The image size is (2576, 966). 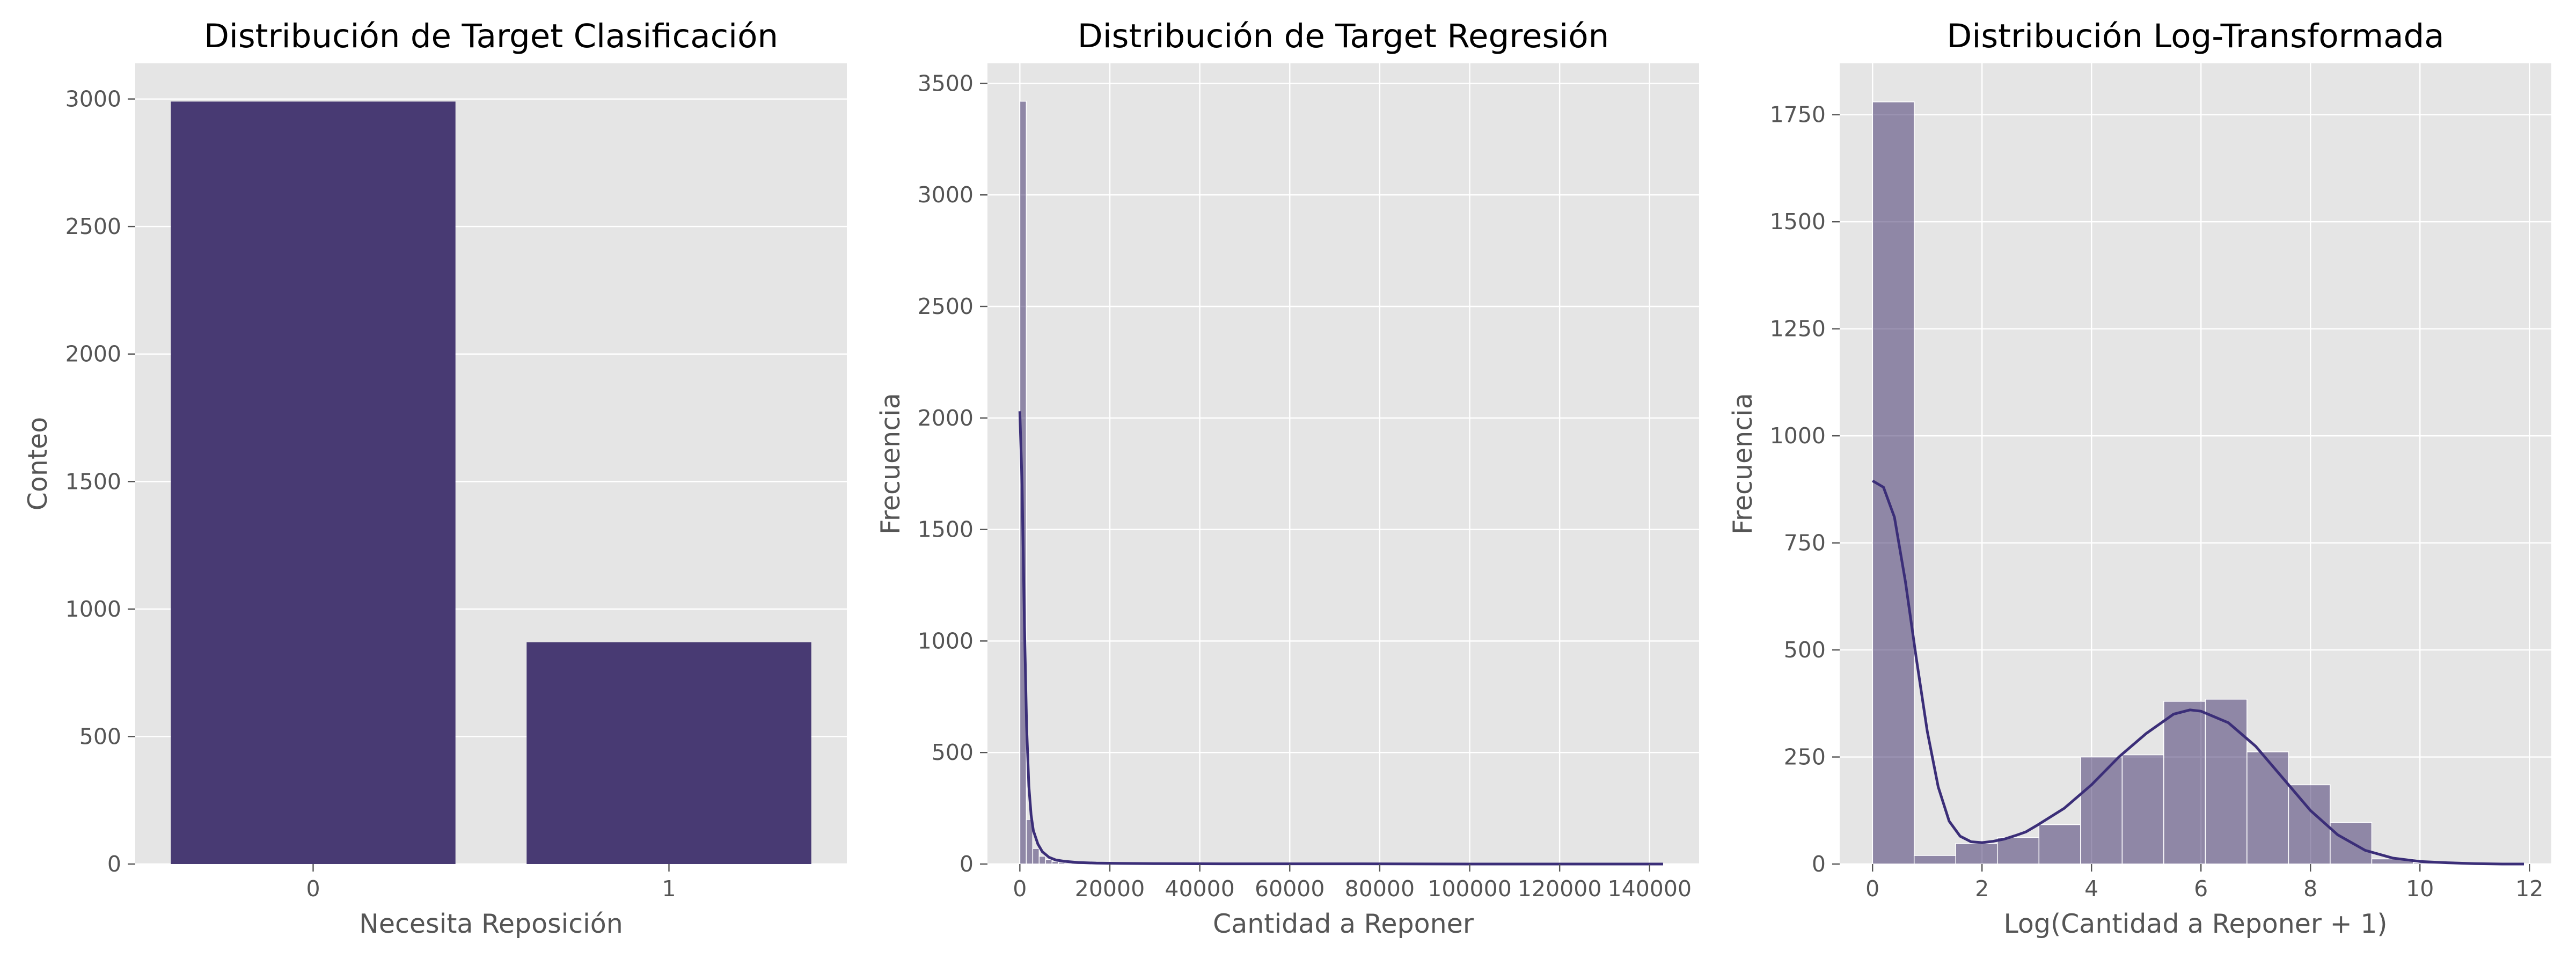 I want to click on x-tick-label: 8, so click(x=2310, y=889).